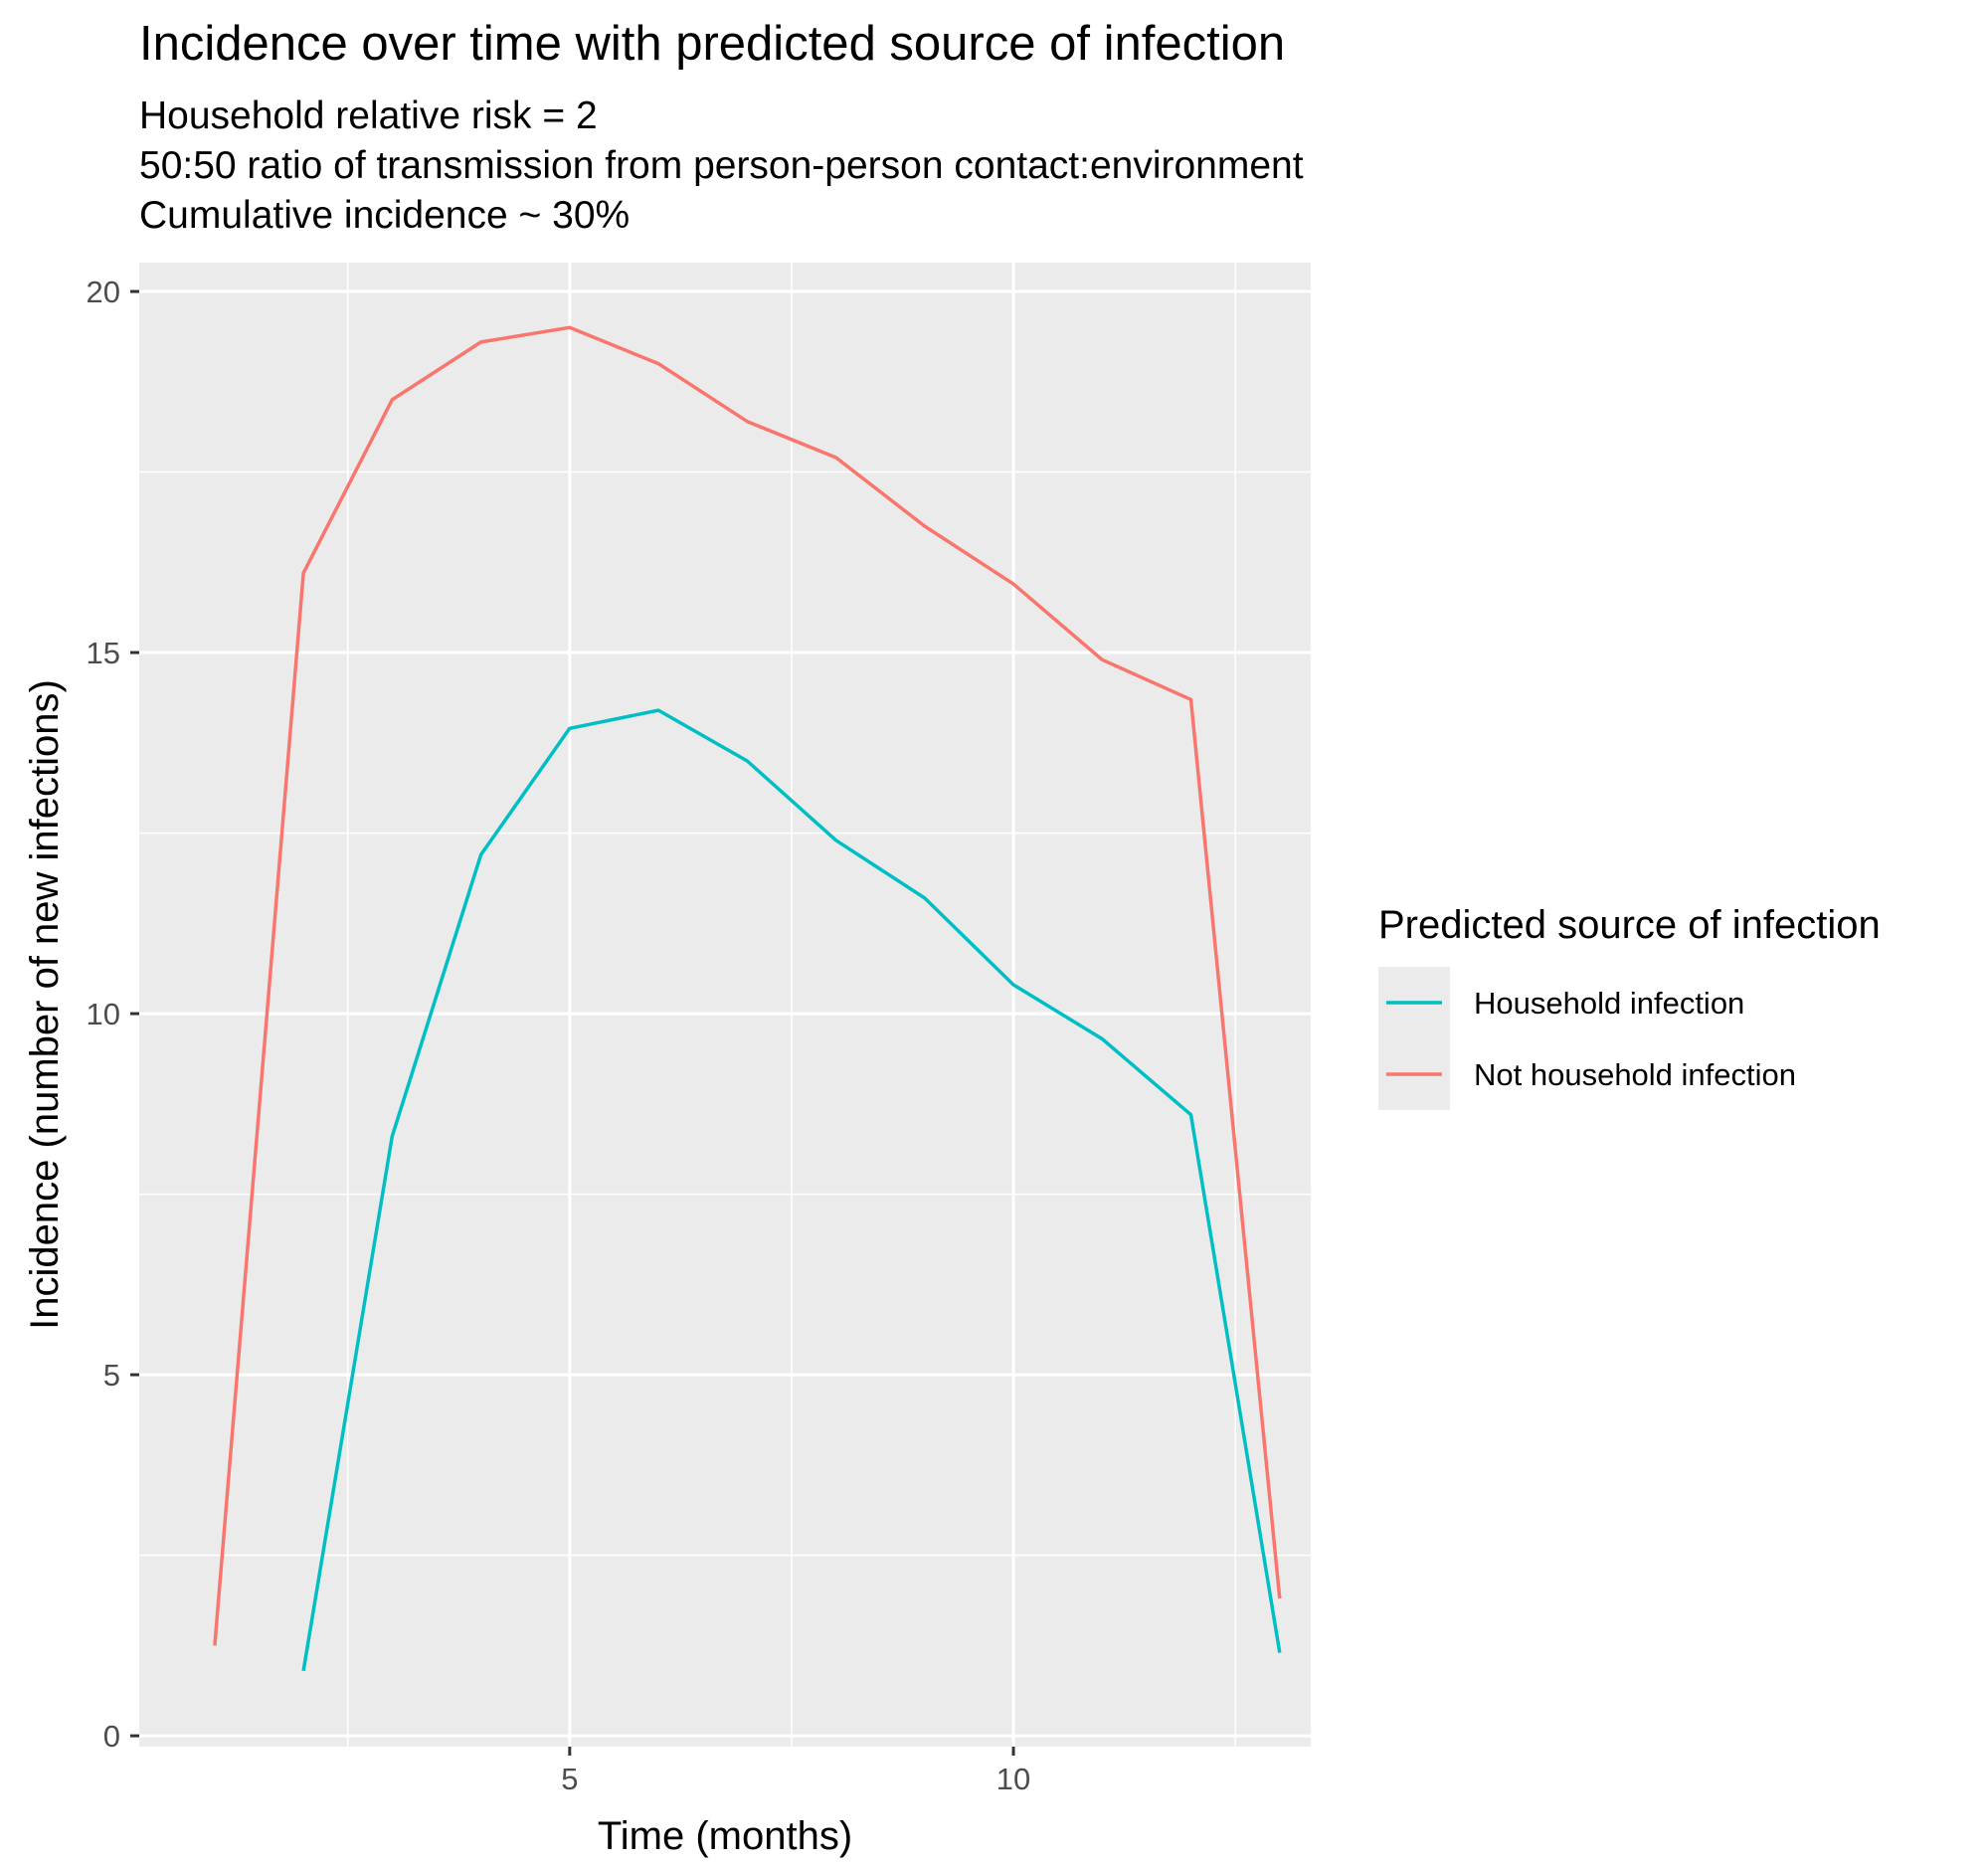  What do you see at coordinates (1013, 1779) in the screenshot?
I see `x-tick-label: 10` at bounding box center [1013, 1779].